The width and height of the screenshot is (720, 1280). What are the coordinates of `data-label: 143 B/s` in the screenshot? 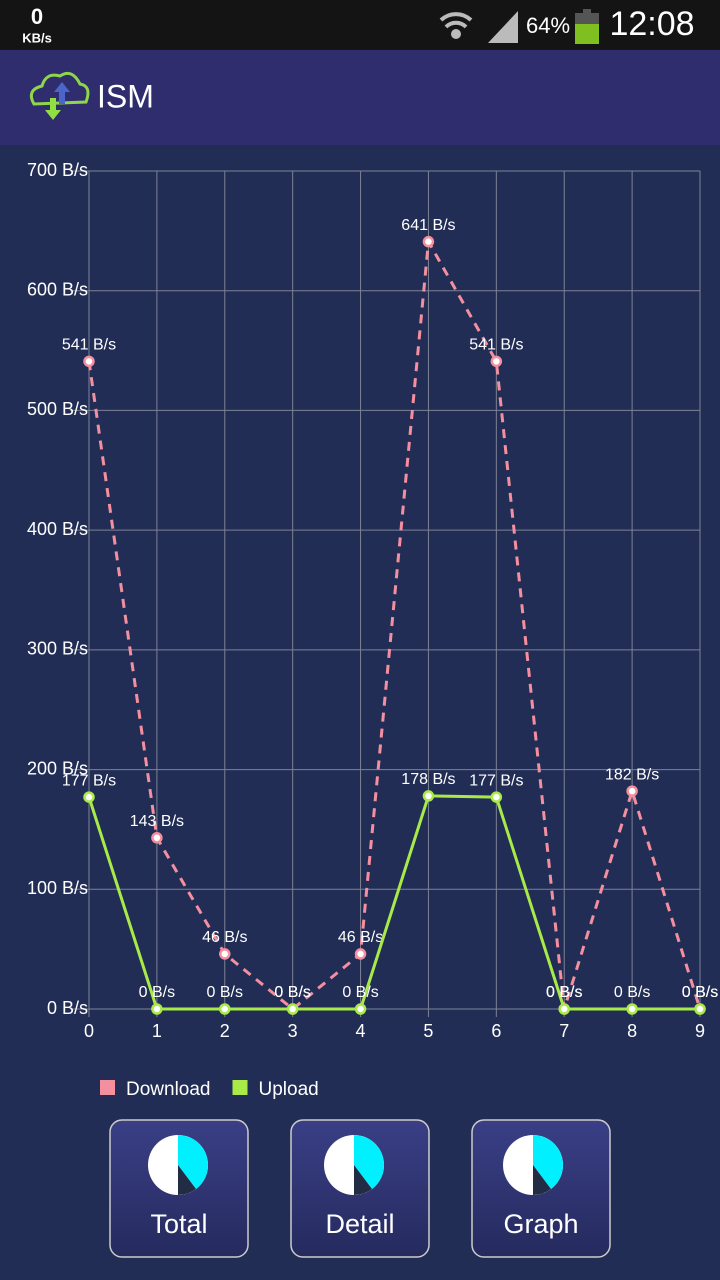 It's located at (157, 821).